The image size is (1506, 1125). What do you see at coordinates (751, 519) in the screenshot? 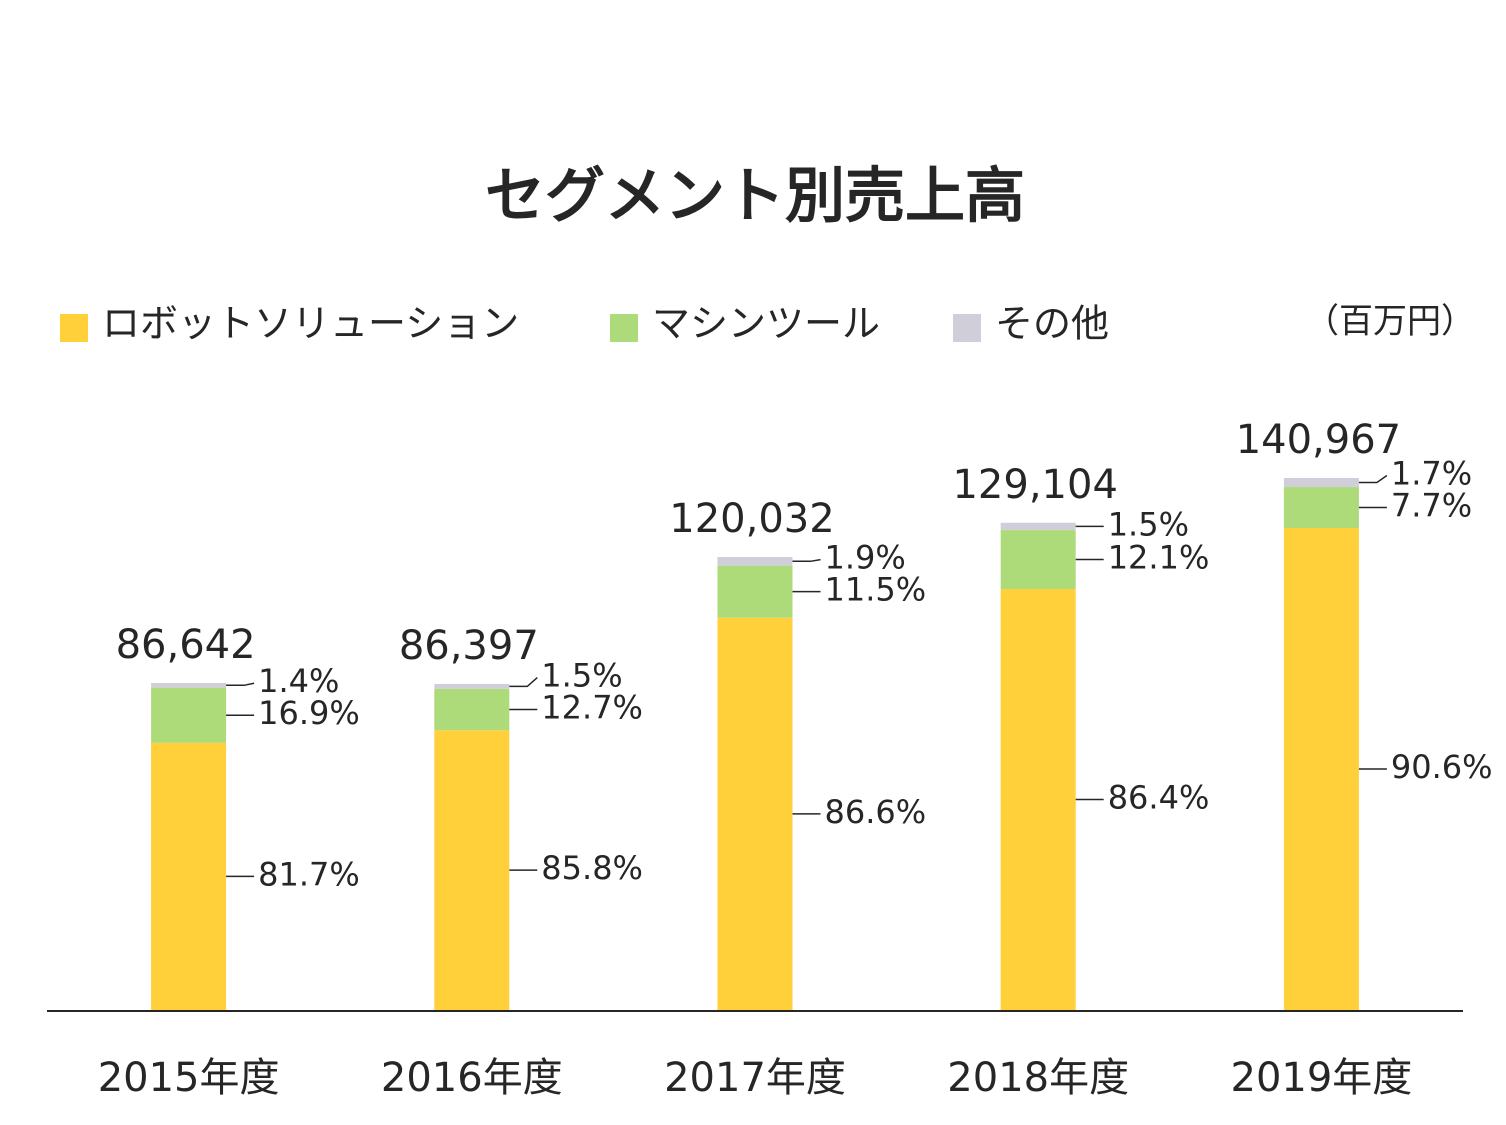
I see `total-label: 120,032` at bounding box center [751, 519].